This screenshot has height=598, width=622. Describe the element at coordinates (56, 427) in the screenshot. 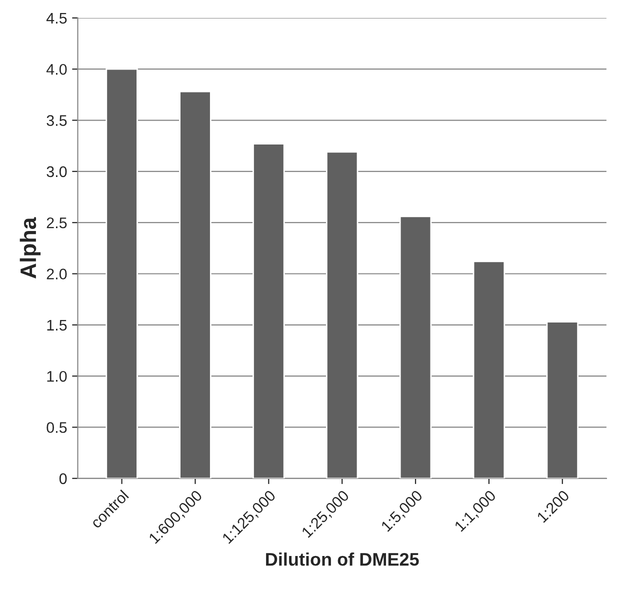

I see `y-tick-label: 0.5` at that location.